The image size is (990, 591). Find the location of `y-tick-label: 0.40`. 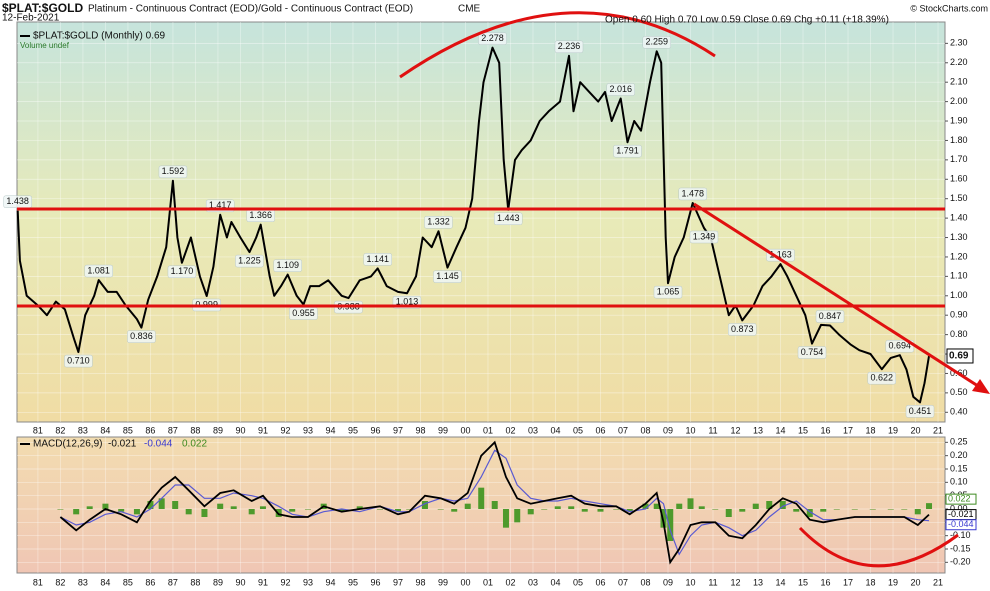

y-tick-label: 0.40 is located at coordinates (959, 412).